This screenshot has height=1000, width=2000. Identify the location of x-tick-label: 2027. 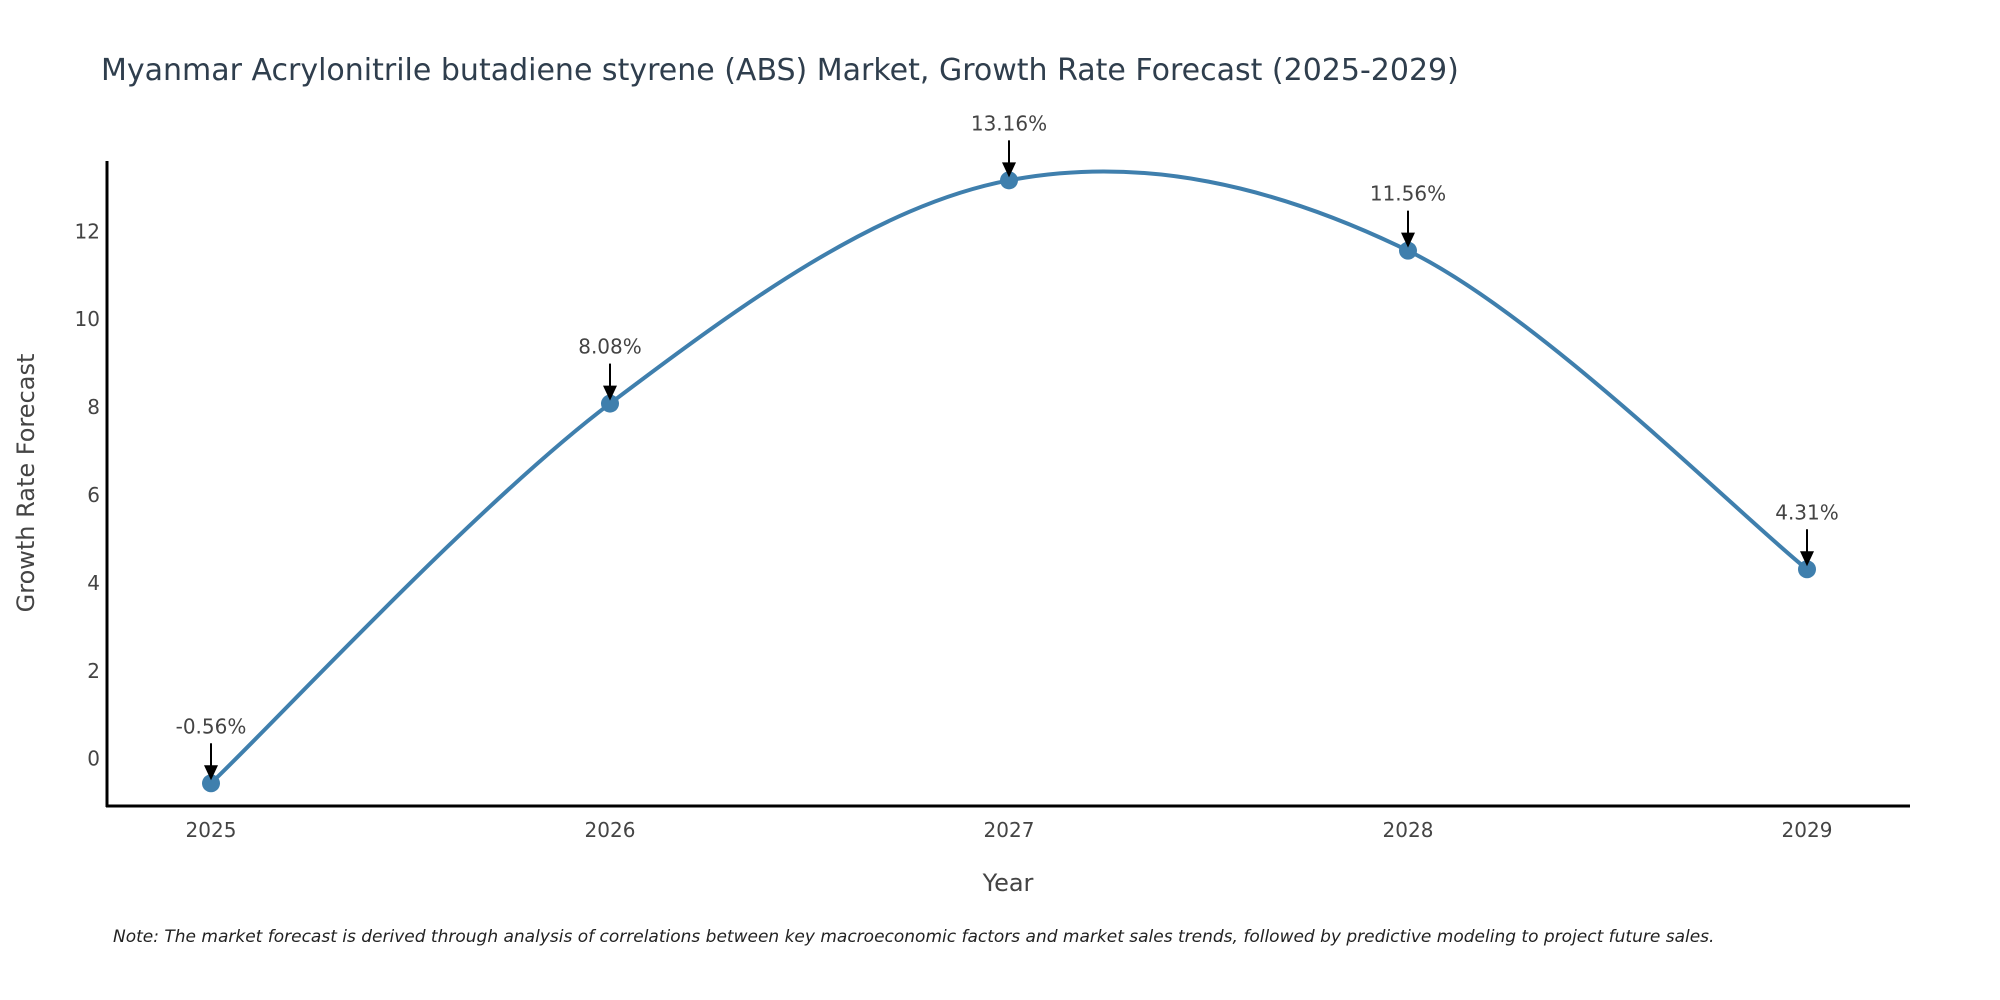
(1009, 830).